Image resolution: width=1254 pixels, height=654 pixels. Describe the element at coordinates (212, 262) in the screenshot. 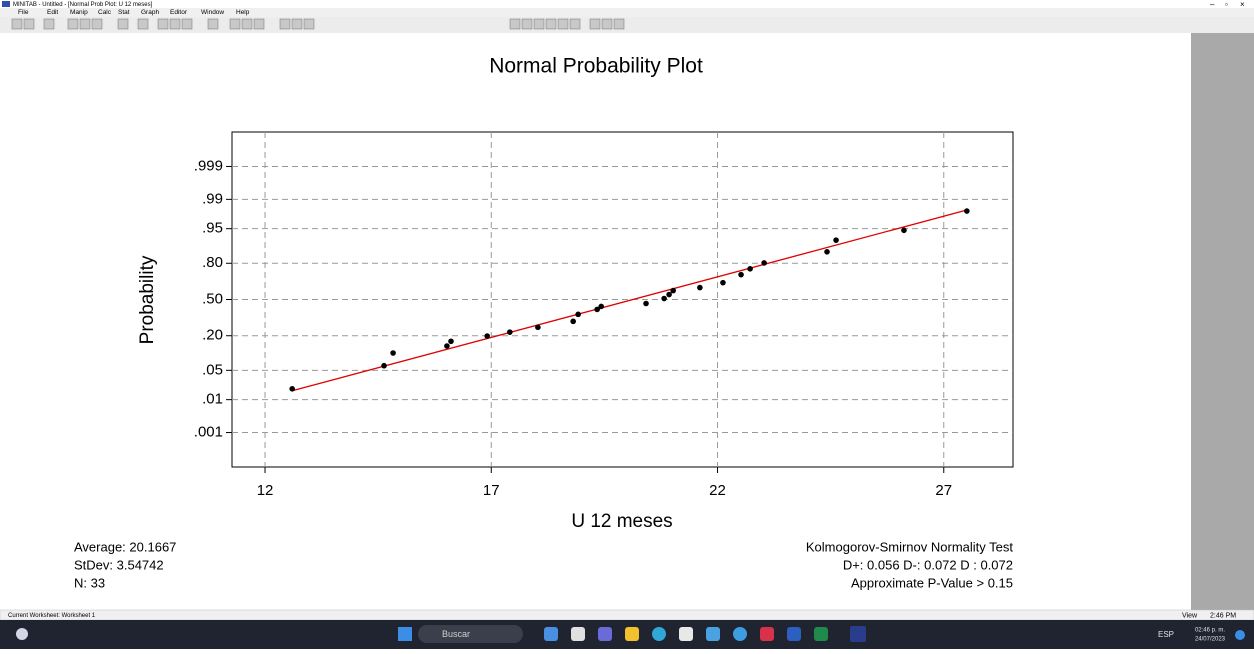

I see `y-tick-label: .80` at that location.